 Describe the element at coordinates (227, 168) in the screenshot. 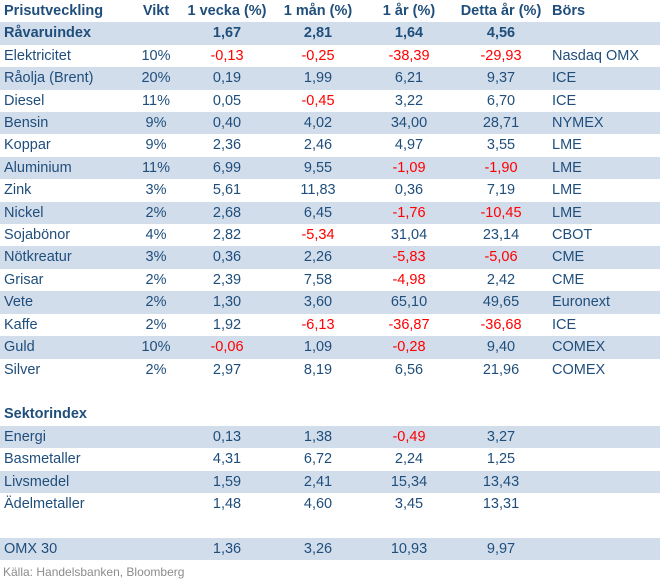

I see `cell-week-pct: 6,99` at that location.